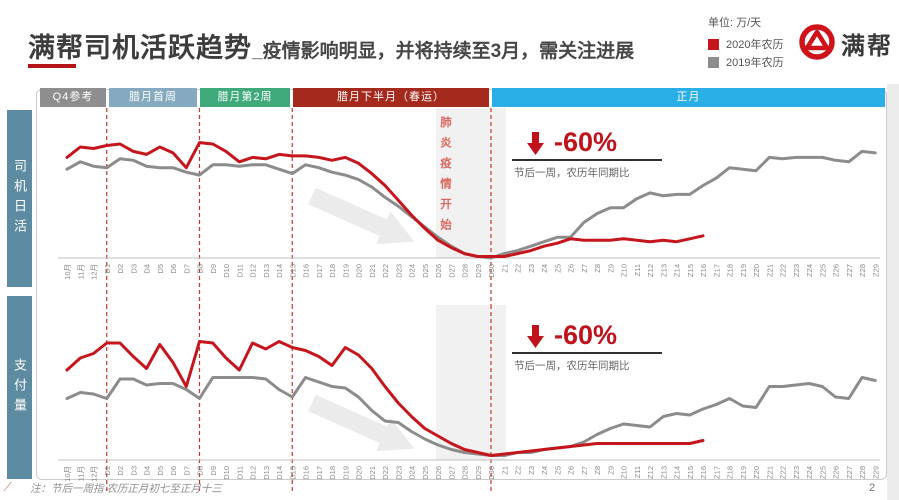 The image size is (899, 500). I want to click on x-tick-label: Z29, so click(875, 472).